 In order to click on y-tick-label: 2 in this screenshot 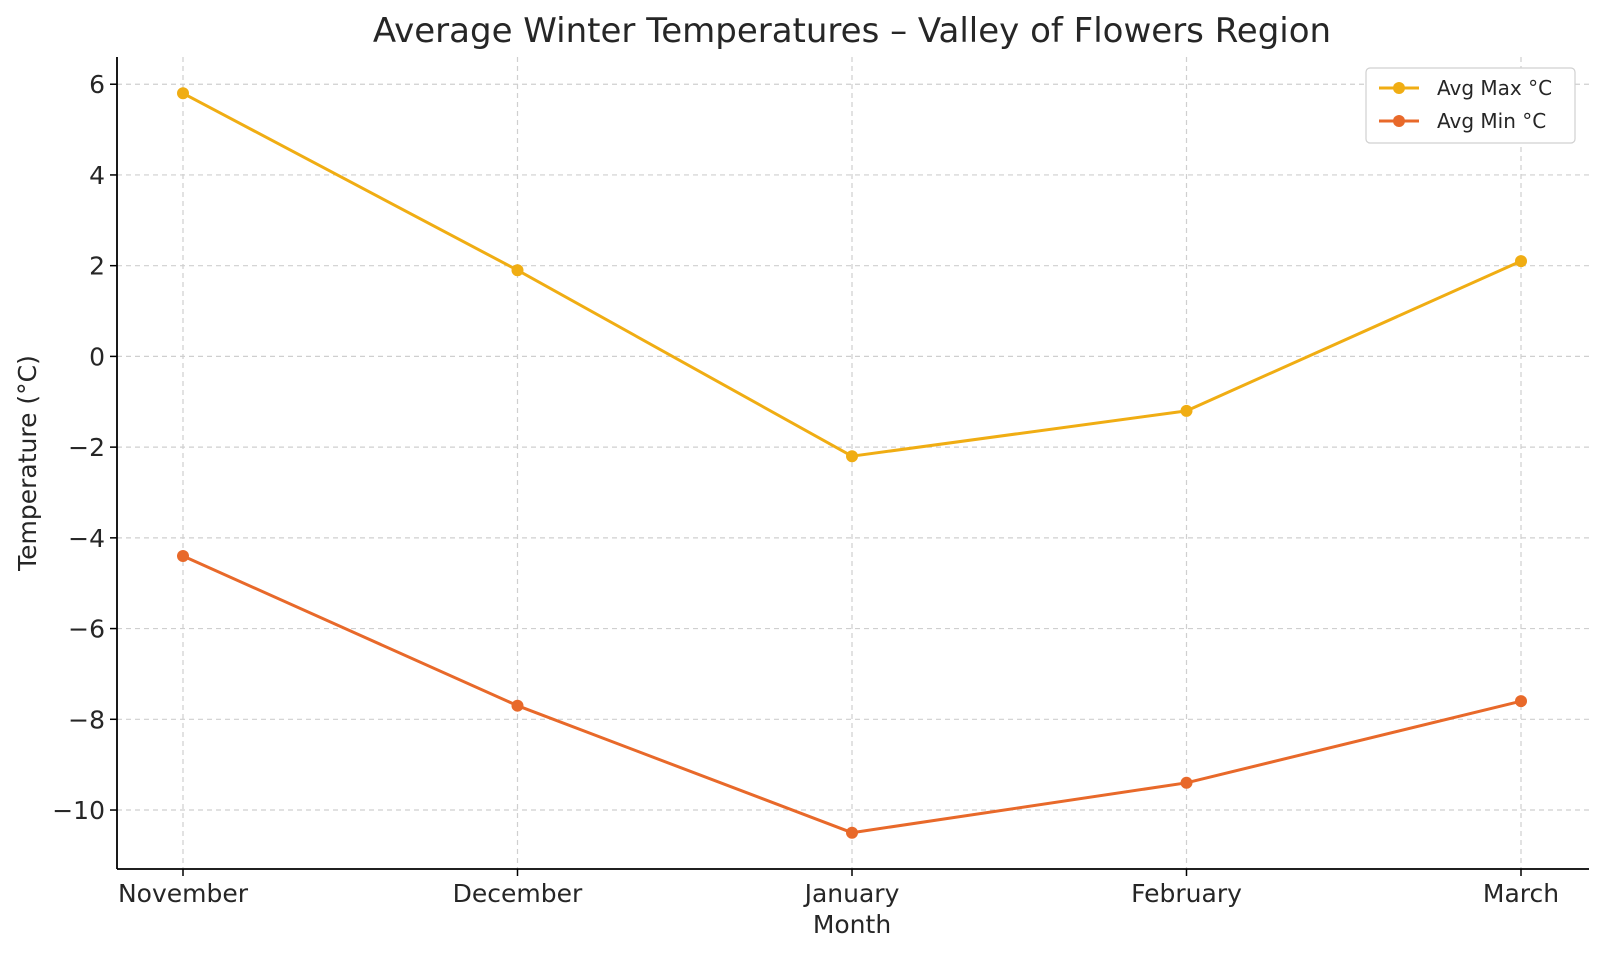, I will do `click(97, 266)`.